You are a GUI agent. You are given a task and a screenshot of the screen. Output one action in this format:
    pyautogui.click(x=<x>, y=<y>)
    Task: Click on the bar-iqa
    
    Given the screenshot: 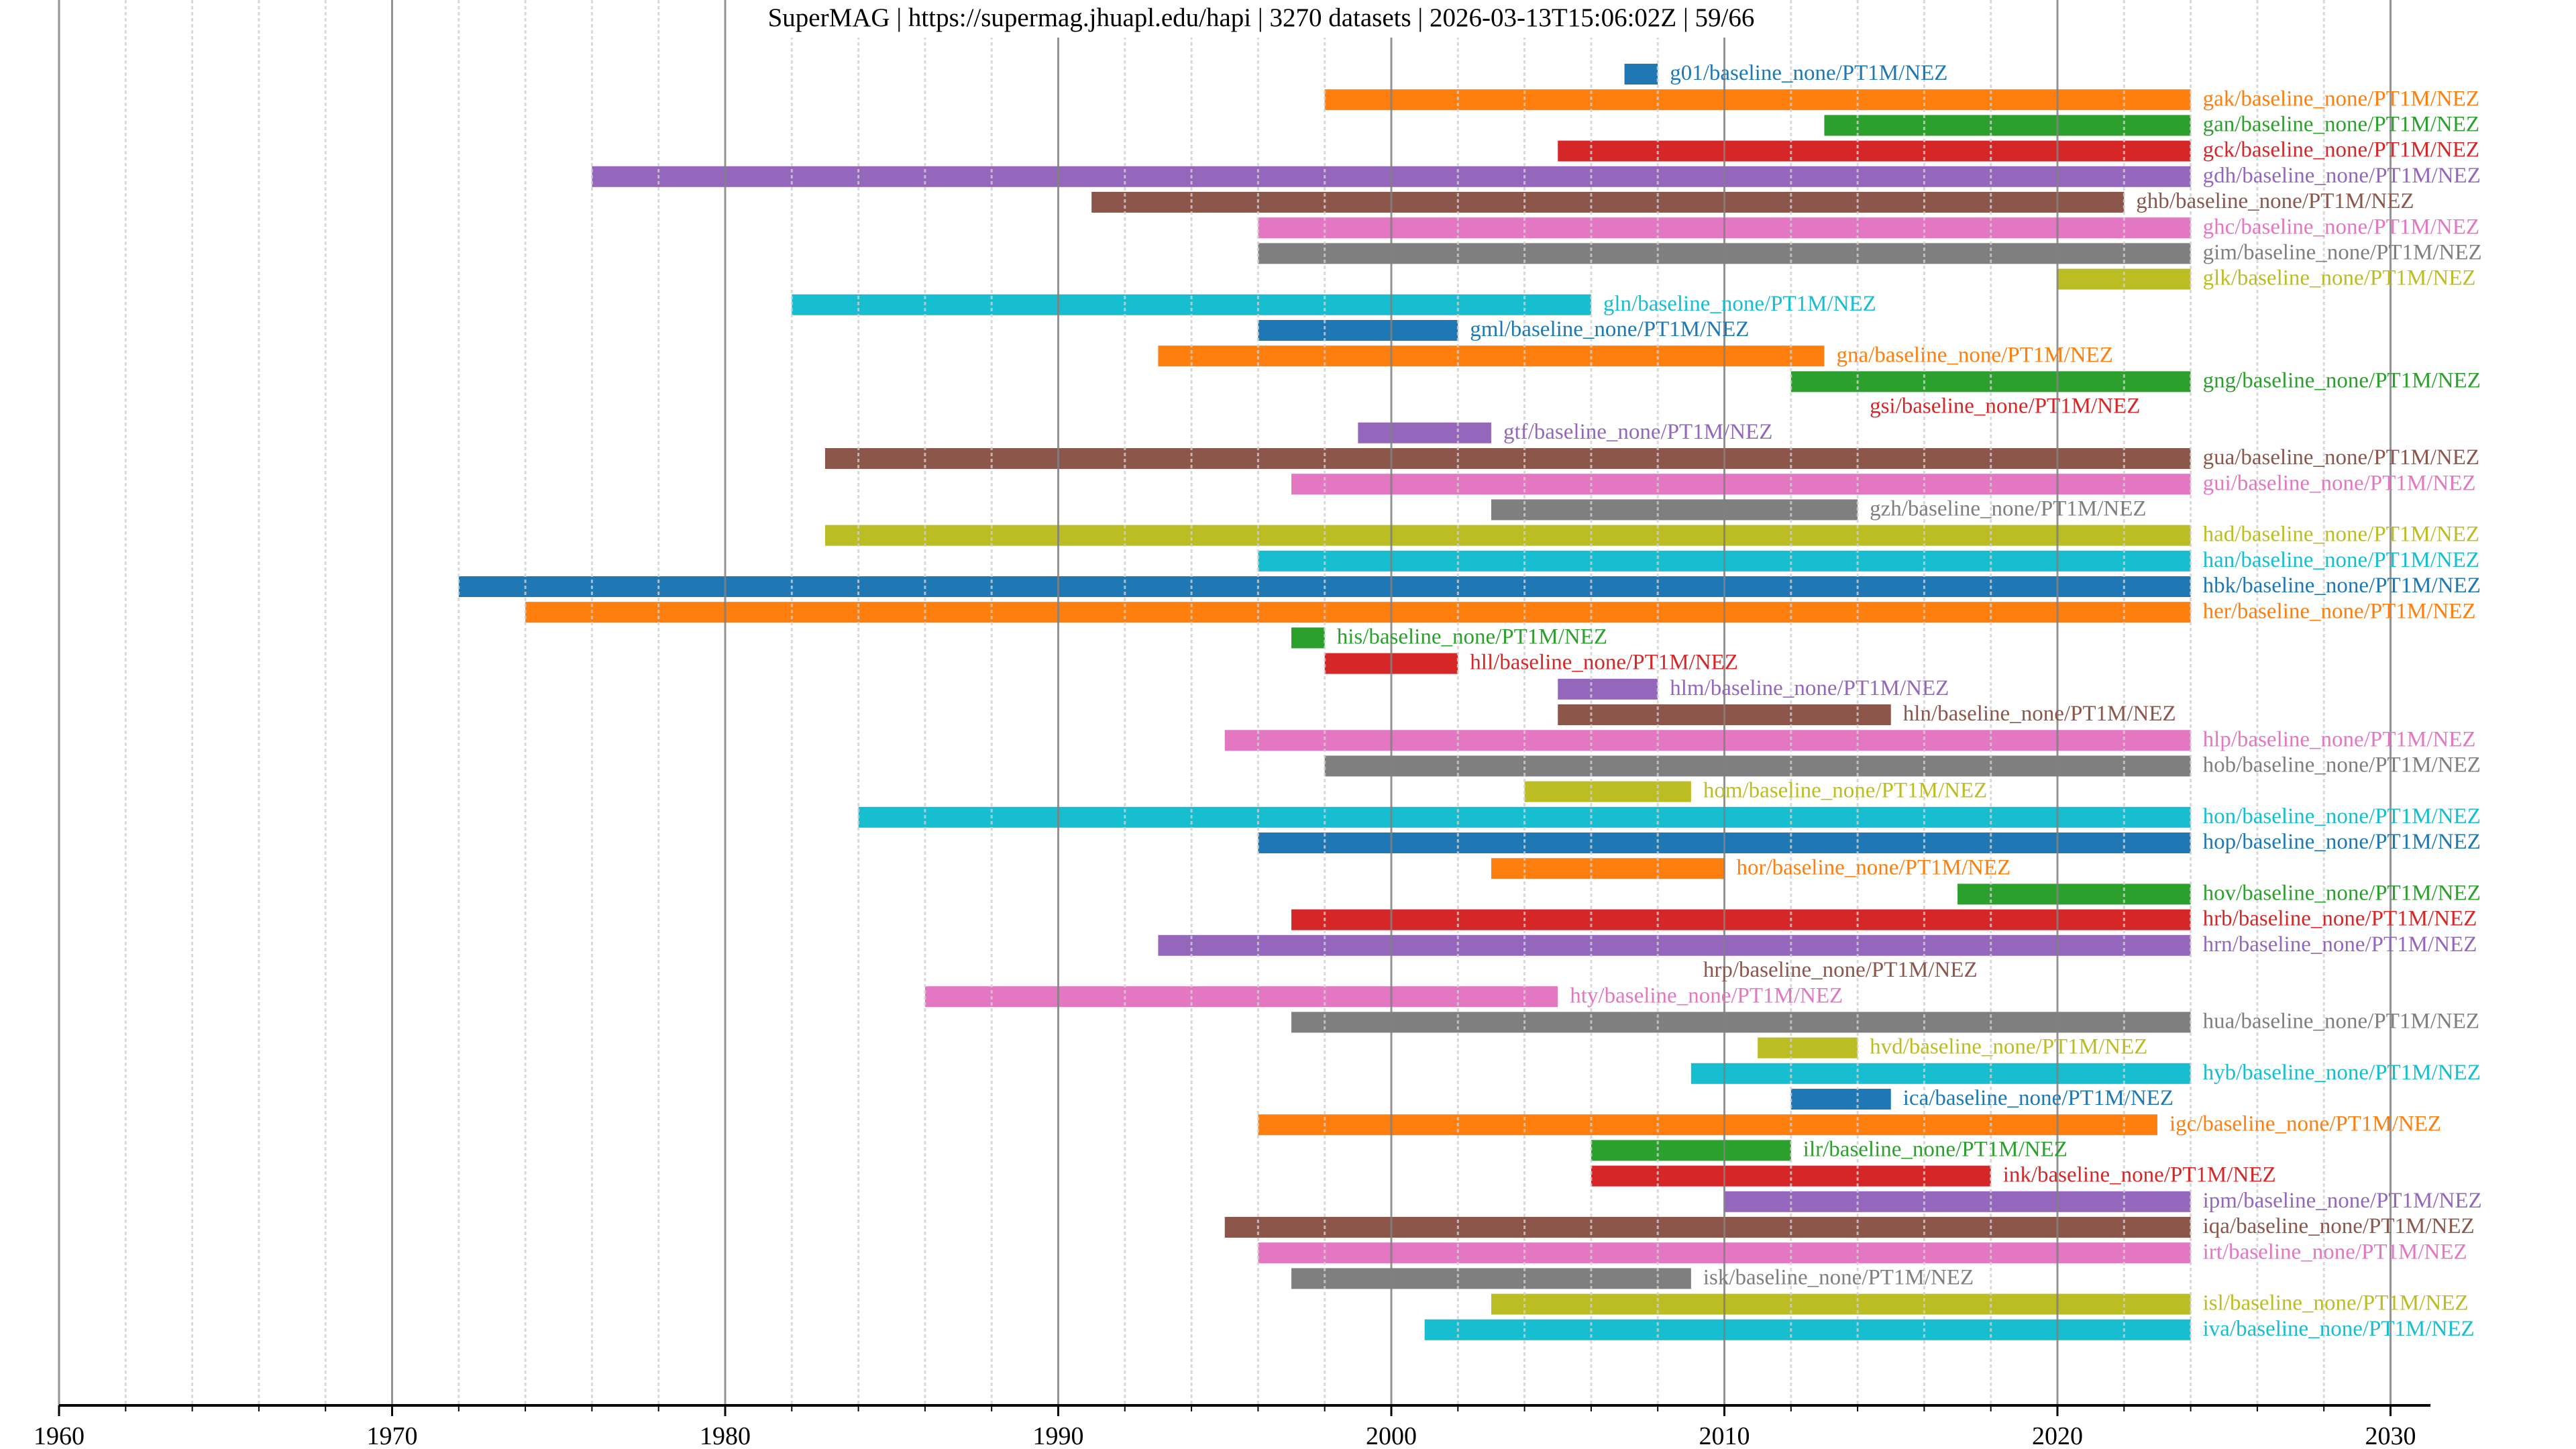 What is the action you would take?
    pyautogui.click(x=1707, y=1227)
    